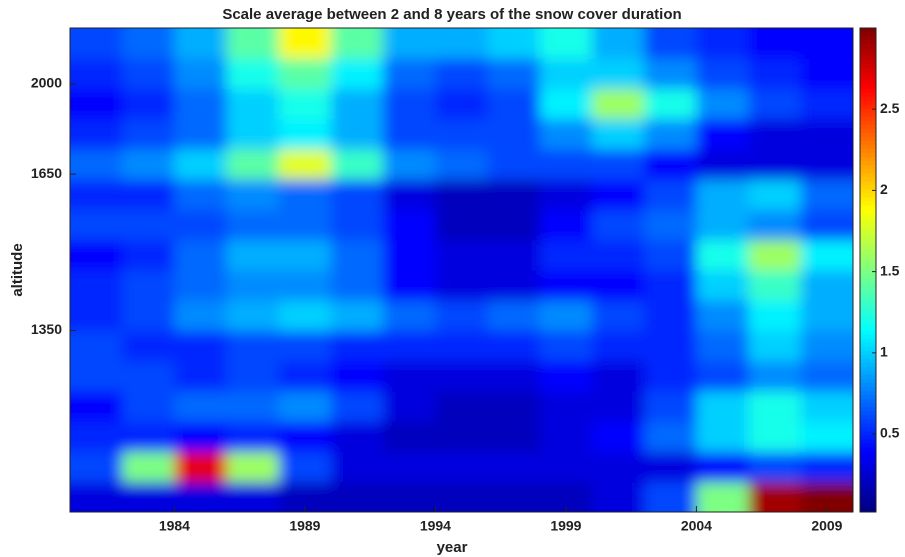  I want to click on x-tick-label: 1999, so click(565, 526).